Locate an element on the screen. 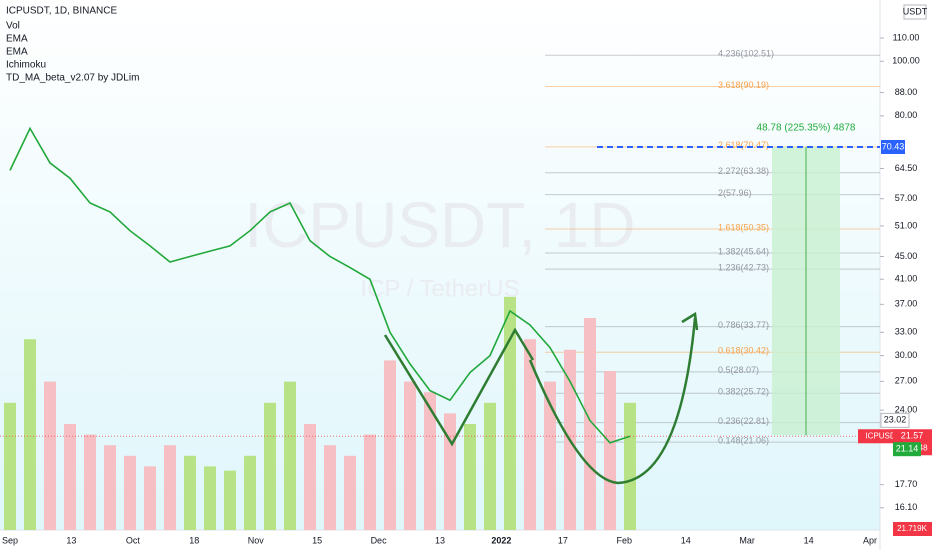  y-tick-label: 41.00 is located at coordinates (906, 279).